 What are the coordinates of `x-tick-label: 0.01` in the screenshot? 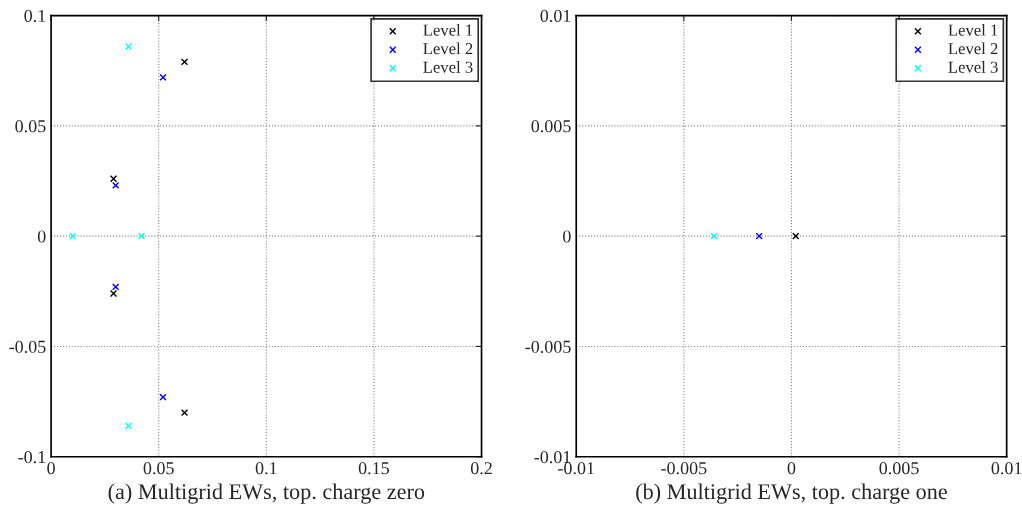 It's located at (1006, 468).